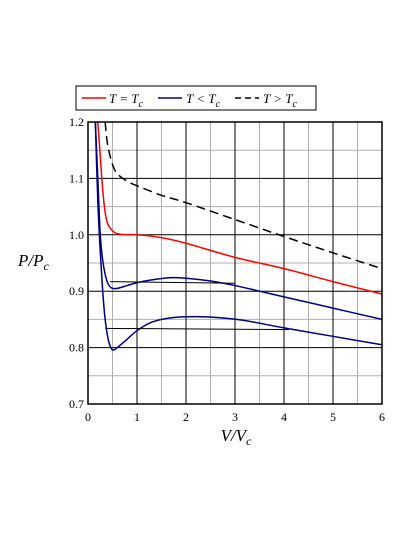 The width and height of the screenshot is (415, 537). What do you see at coordinates (137, 417) in the screenshot?
I see `x-tick-label: 1` at bounding box center [137, 417].